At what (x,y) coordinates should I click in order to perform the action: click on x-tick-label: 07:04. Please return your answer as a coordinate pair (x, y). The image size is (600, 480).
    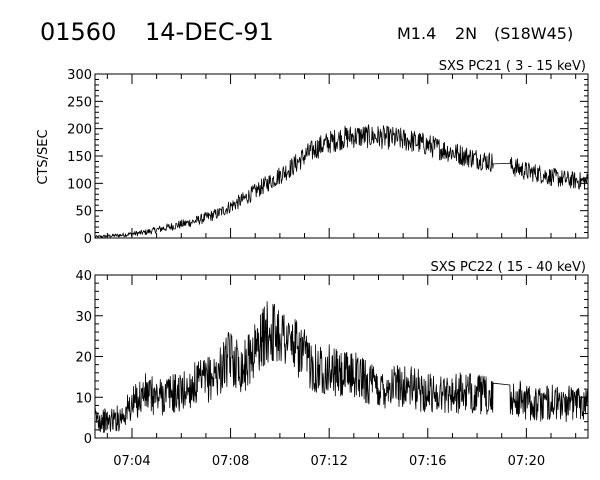
    Looking at the image, I should click on (131, 461).